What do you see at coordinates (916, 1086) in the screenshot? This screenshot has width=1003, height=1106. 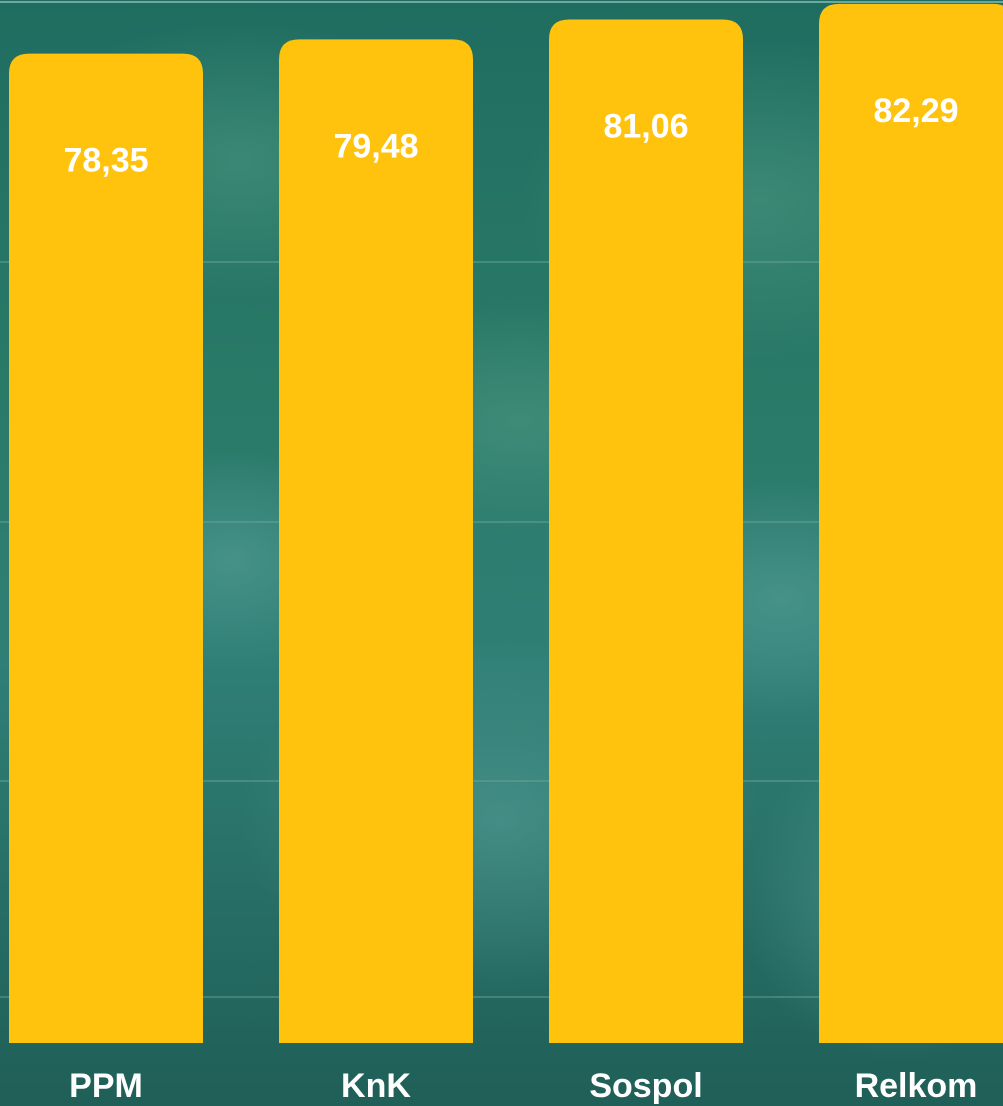 I see `category-label-relkom: Relkom` at bounding box center [916, 1086].